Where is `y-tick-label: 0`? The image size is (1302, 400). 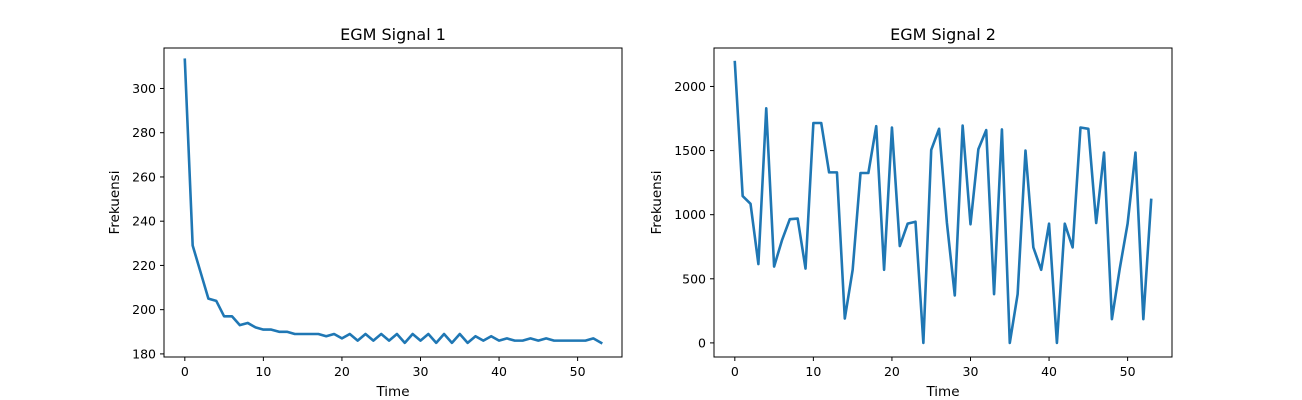 y-tick-label: 0 is located at coordinates (702, 342).